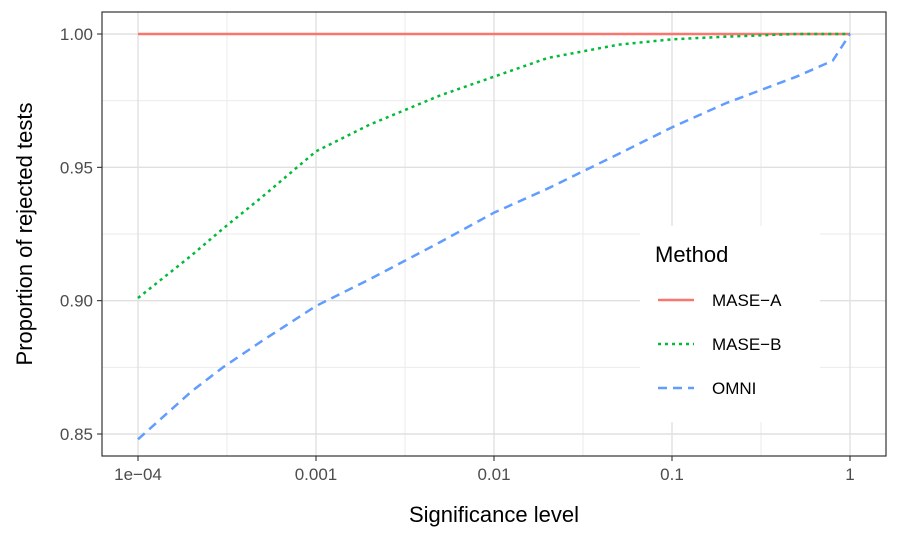 The height and width of the screenshot is (540, 900). I want to click on y-axis-title: Proportion of rejected tests, so click(24, 234).